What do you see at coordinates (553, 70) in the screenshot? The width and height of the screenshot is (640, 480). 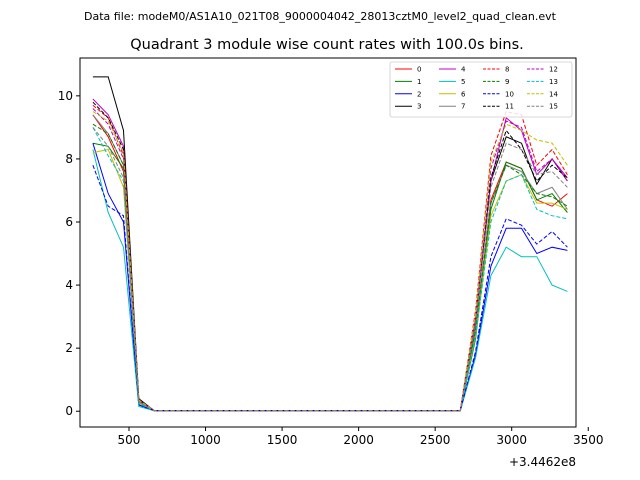 I see `legend-label: 12` at bounding box center [553, 70].